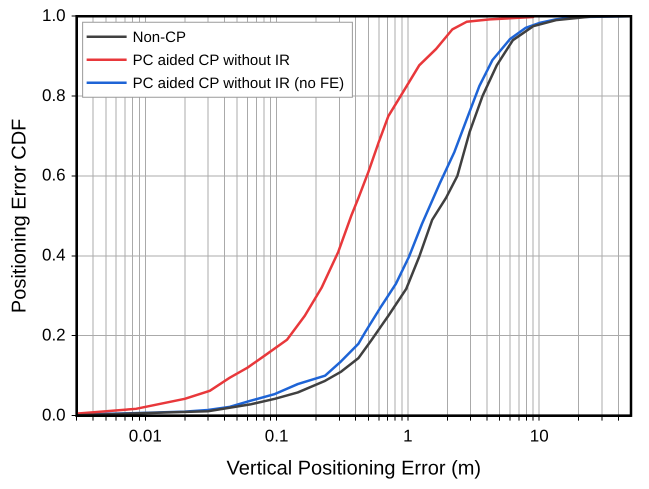 The height and width of the screenshot is (489, 649). What do you see at coordinates (276, 436) in the screenshot?
I see `x-tick-label: 0.1` at bounding box center [276, 436].